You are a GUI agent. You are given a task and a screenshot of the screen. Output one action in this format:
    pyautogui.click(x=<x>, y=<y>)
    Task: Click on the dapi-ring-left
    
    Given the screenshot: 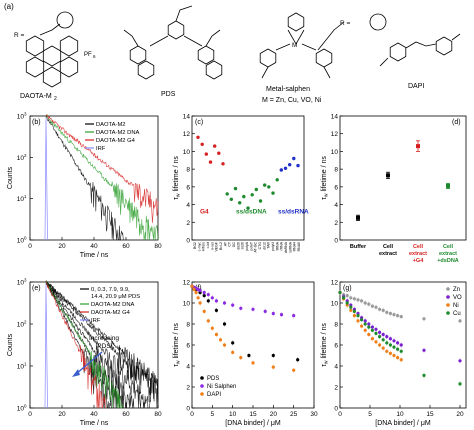 What is the action you would take?
    pyautogui.click(x=398, y=52)
    